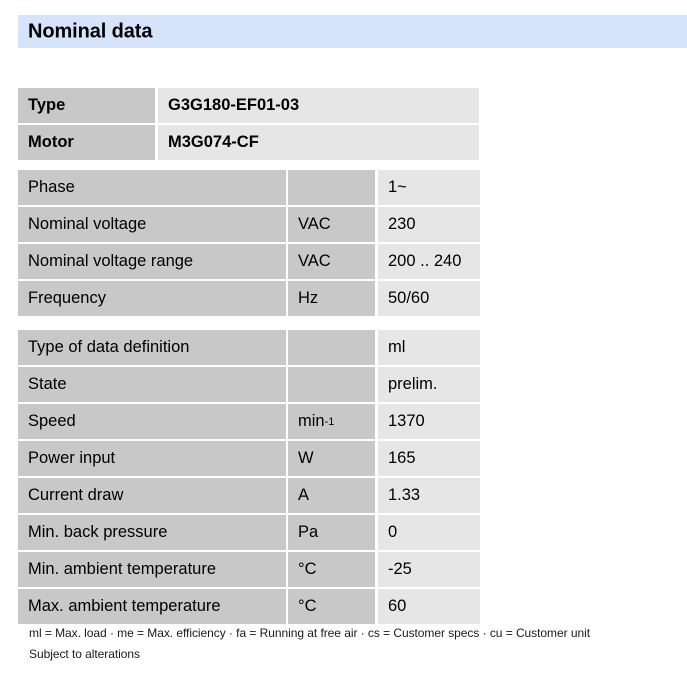 Image resolution: width=687 pixels, height=689 pixels. What do you see at coordinates (152, 187) in the screenshot?
I see `row-label-phase: Phase` at bounding box center [152, 187].